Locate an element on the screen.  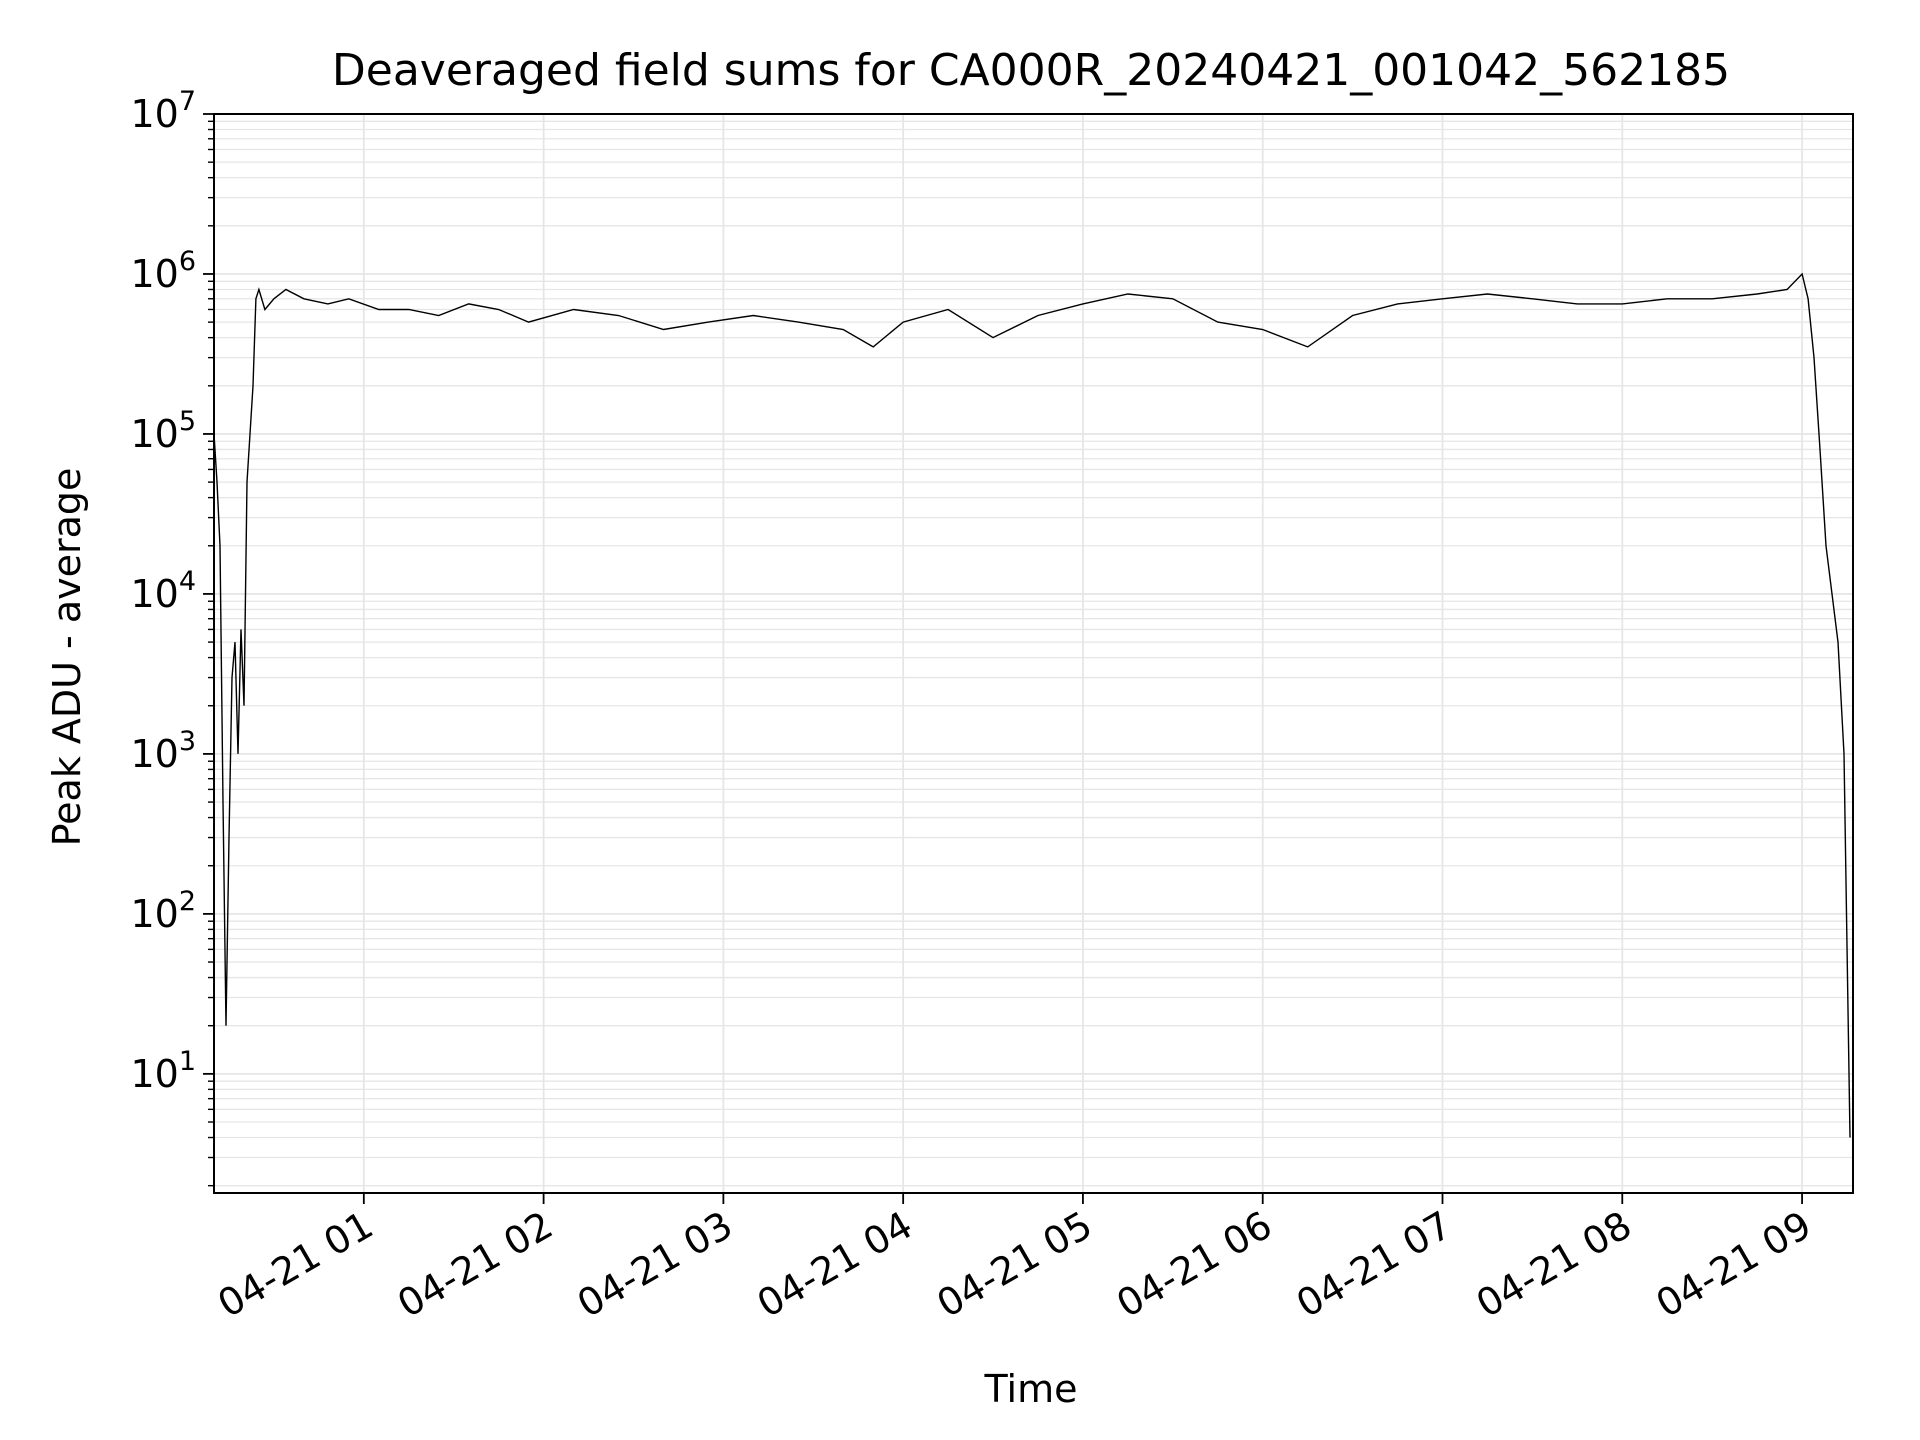
y-tick-label: 10⁶ is located at coordinates (163, 271).